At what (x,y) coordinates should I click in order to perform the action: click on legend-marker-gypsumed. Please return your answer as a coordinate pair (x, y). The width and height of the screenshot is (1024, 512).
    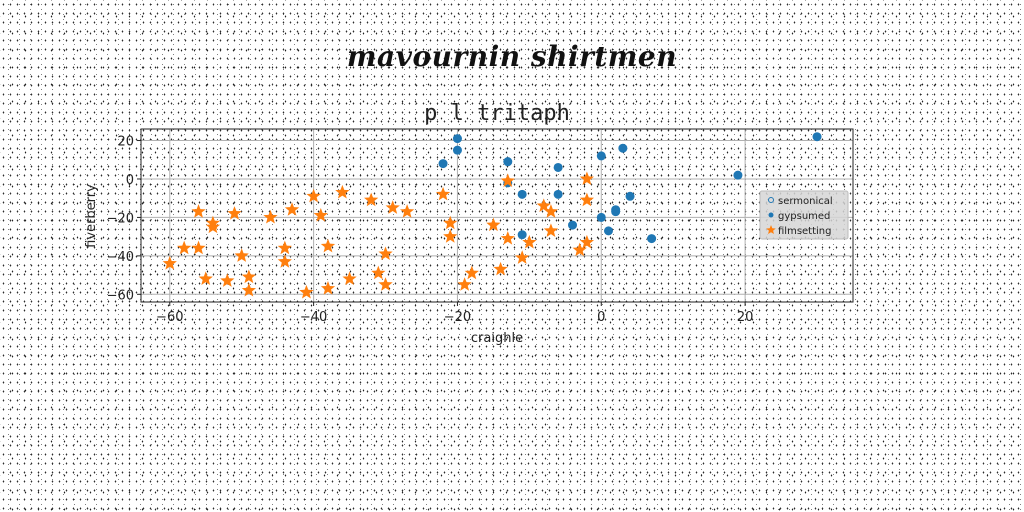
    Looking at the image, I should click on (771, 215).